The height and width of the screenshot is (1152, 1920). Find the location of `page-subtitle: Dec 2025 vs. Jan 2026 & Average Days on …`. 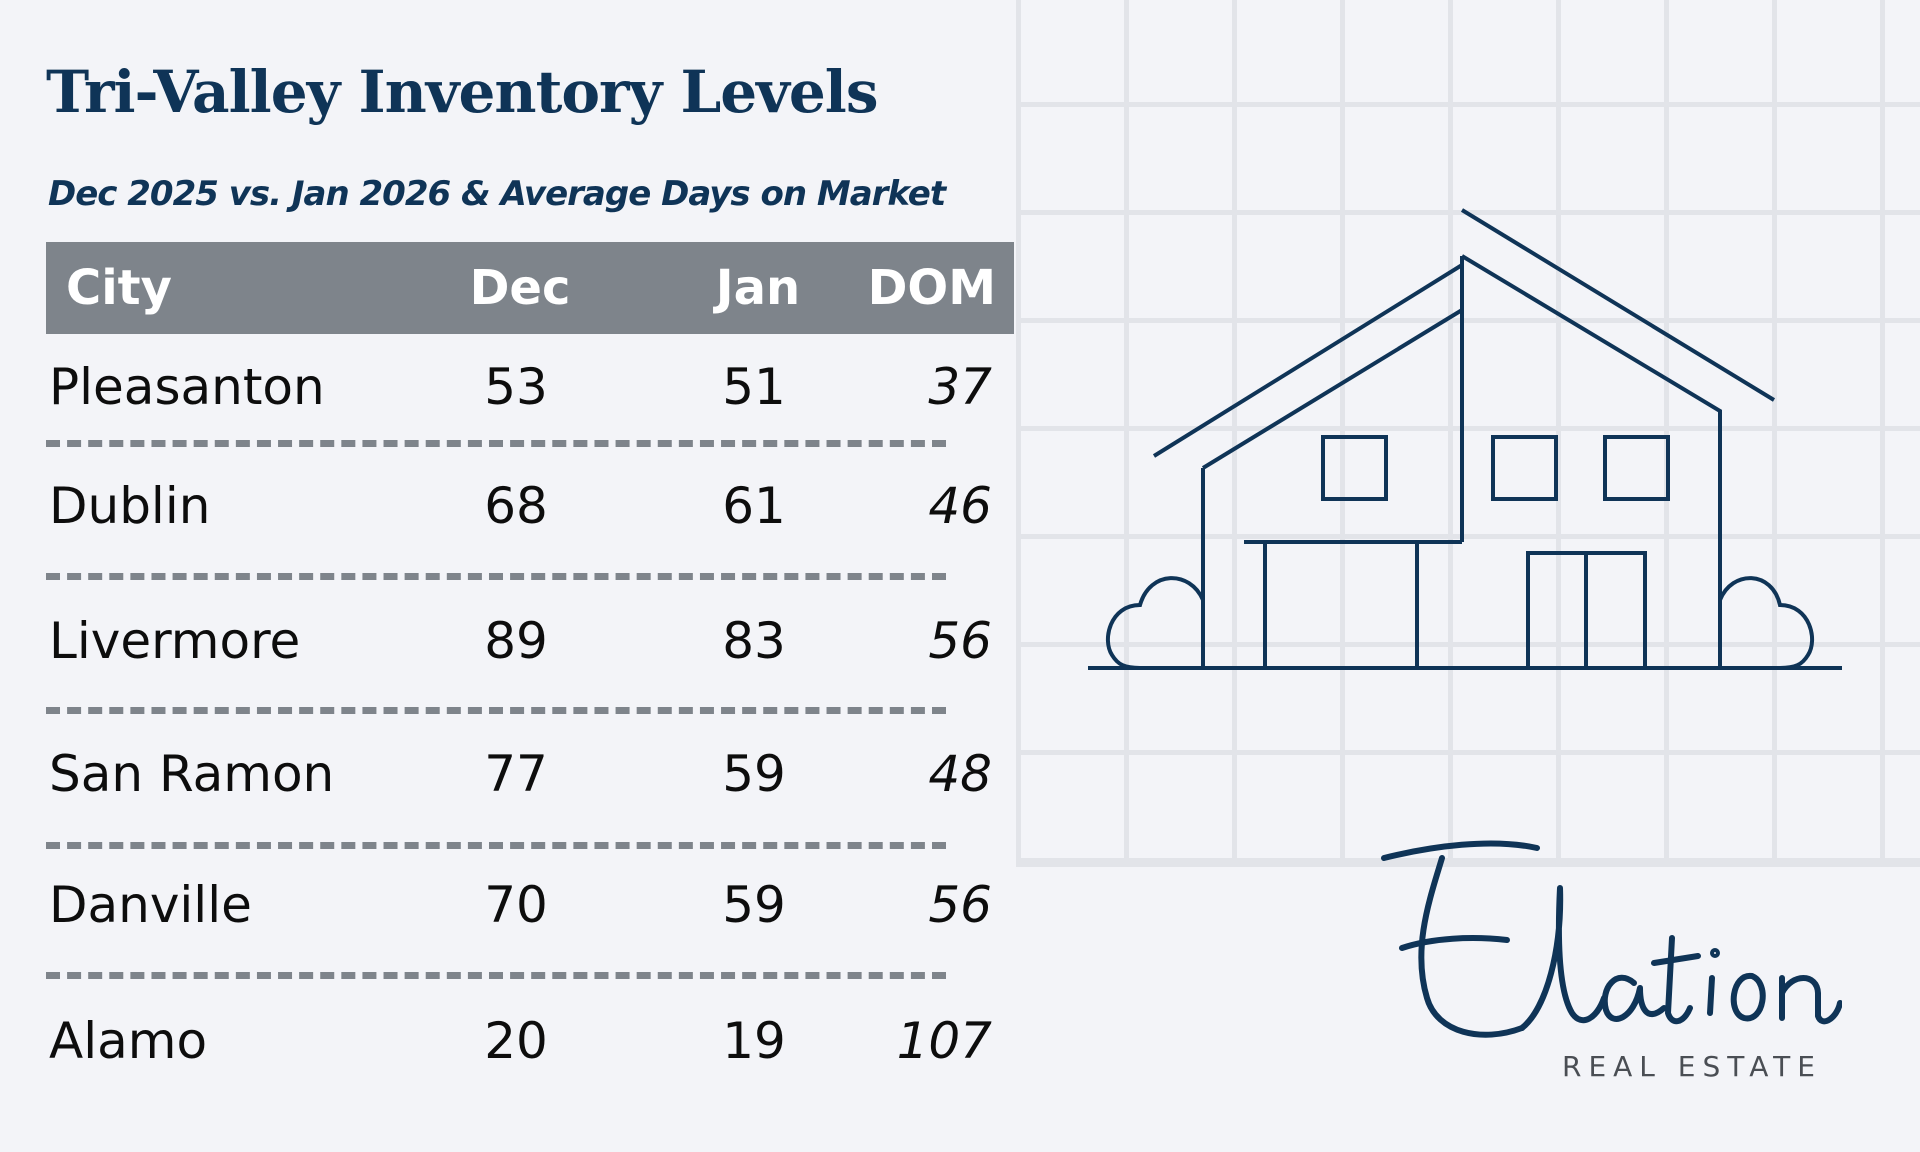

page-subtitle: Dec 2025 vs. Jan 2026 & Average Days on … is located at coordinates (497, 194).